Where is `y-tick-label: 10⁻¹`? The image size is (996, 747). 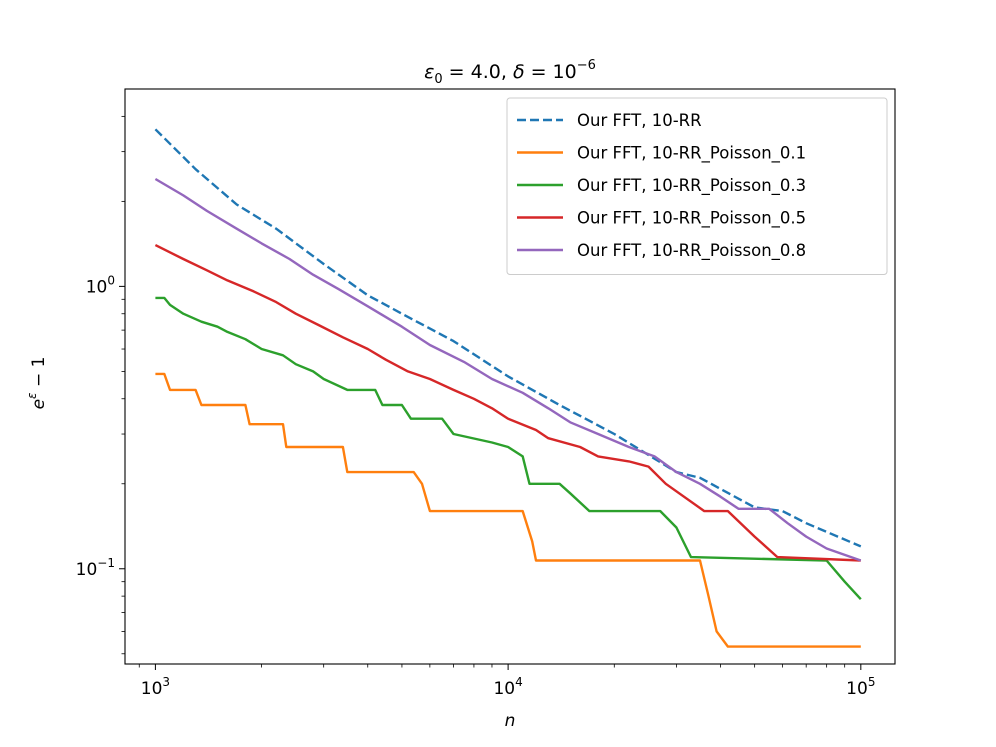 y-tick-label: 10⁻¹ is located at coordinates (95, 568).